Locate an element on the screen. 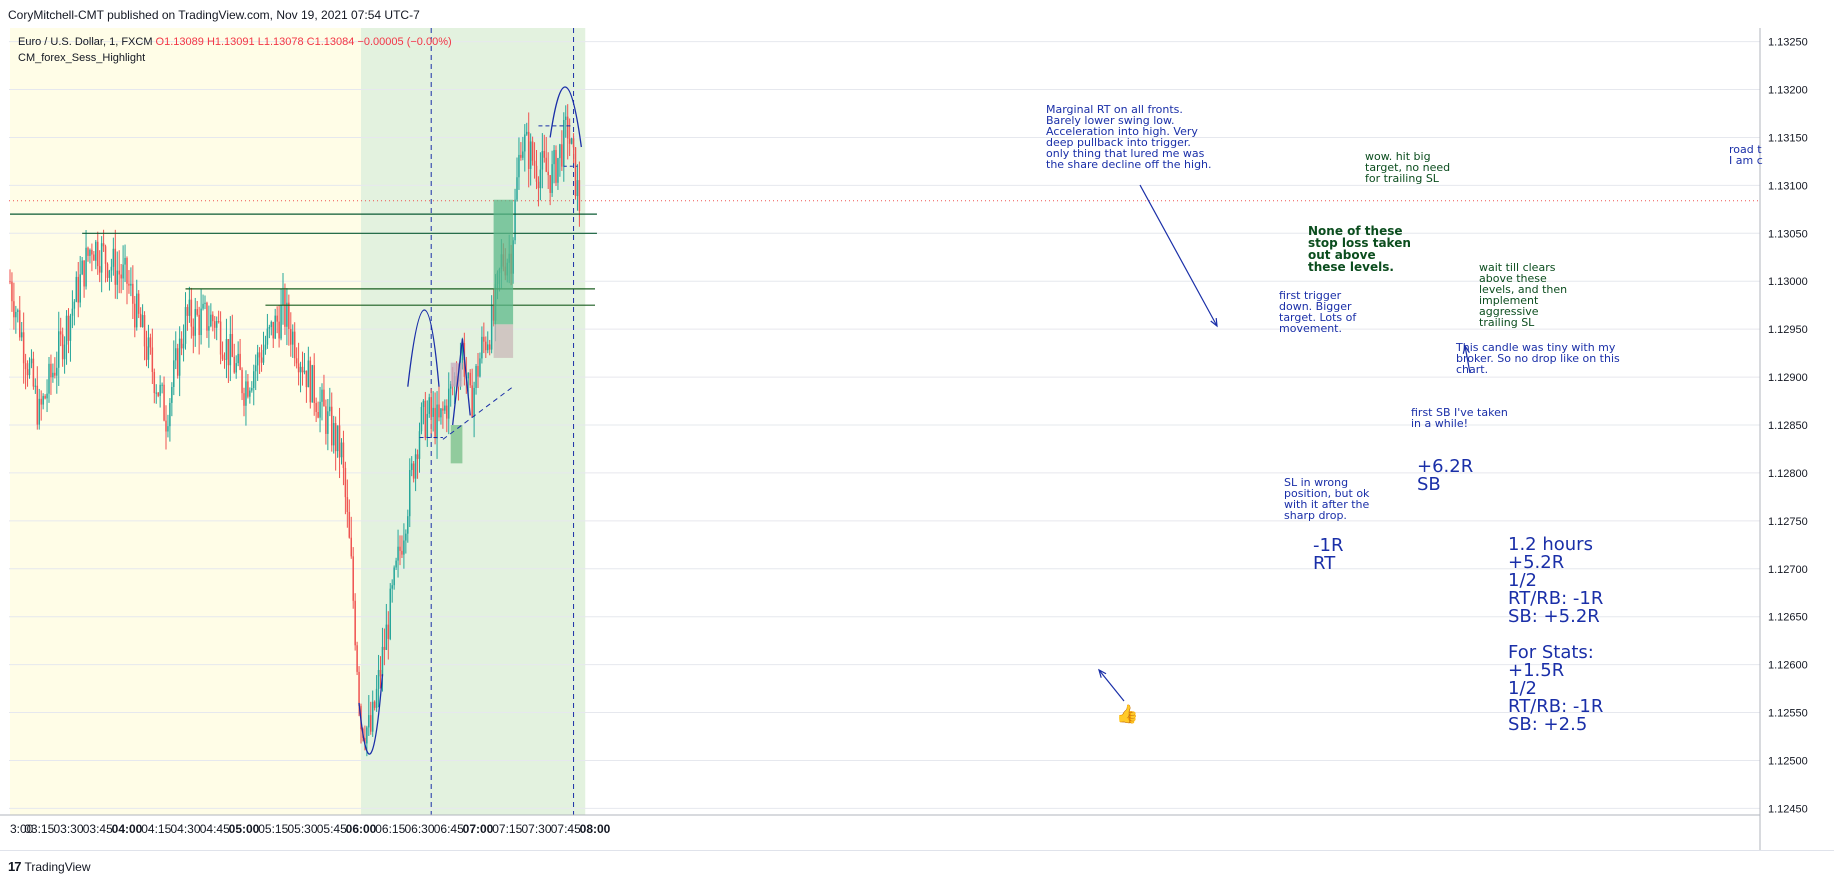  price-tick-label: 1.13100 is located at coordinates (1788, 186).